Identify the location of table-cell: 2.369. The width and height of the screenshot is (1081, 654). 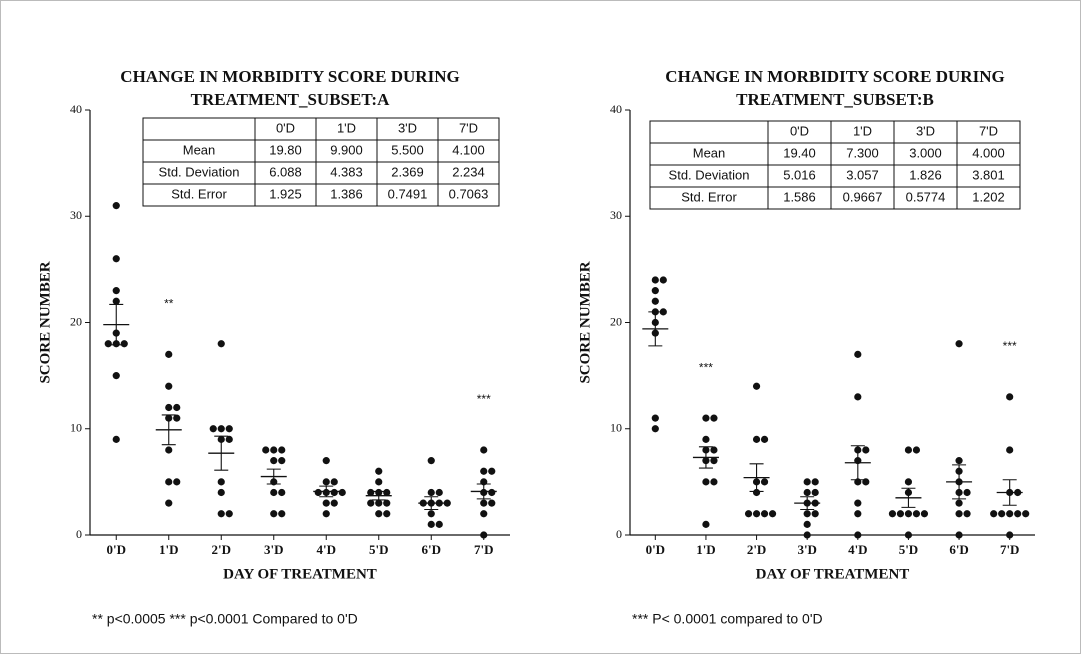
(407, 171).